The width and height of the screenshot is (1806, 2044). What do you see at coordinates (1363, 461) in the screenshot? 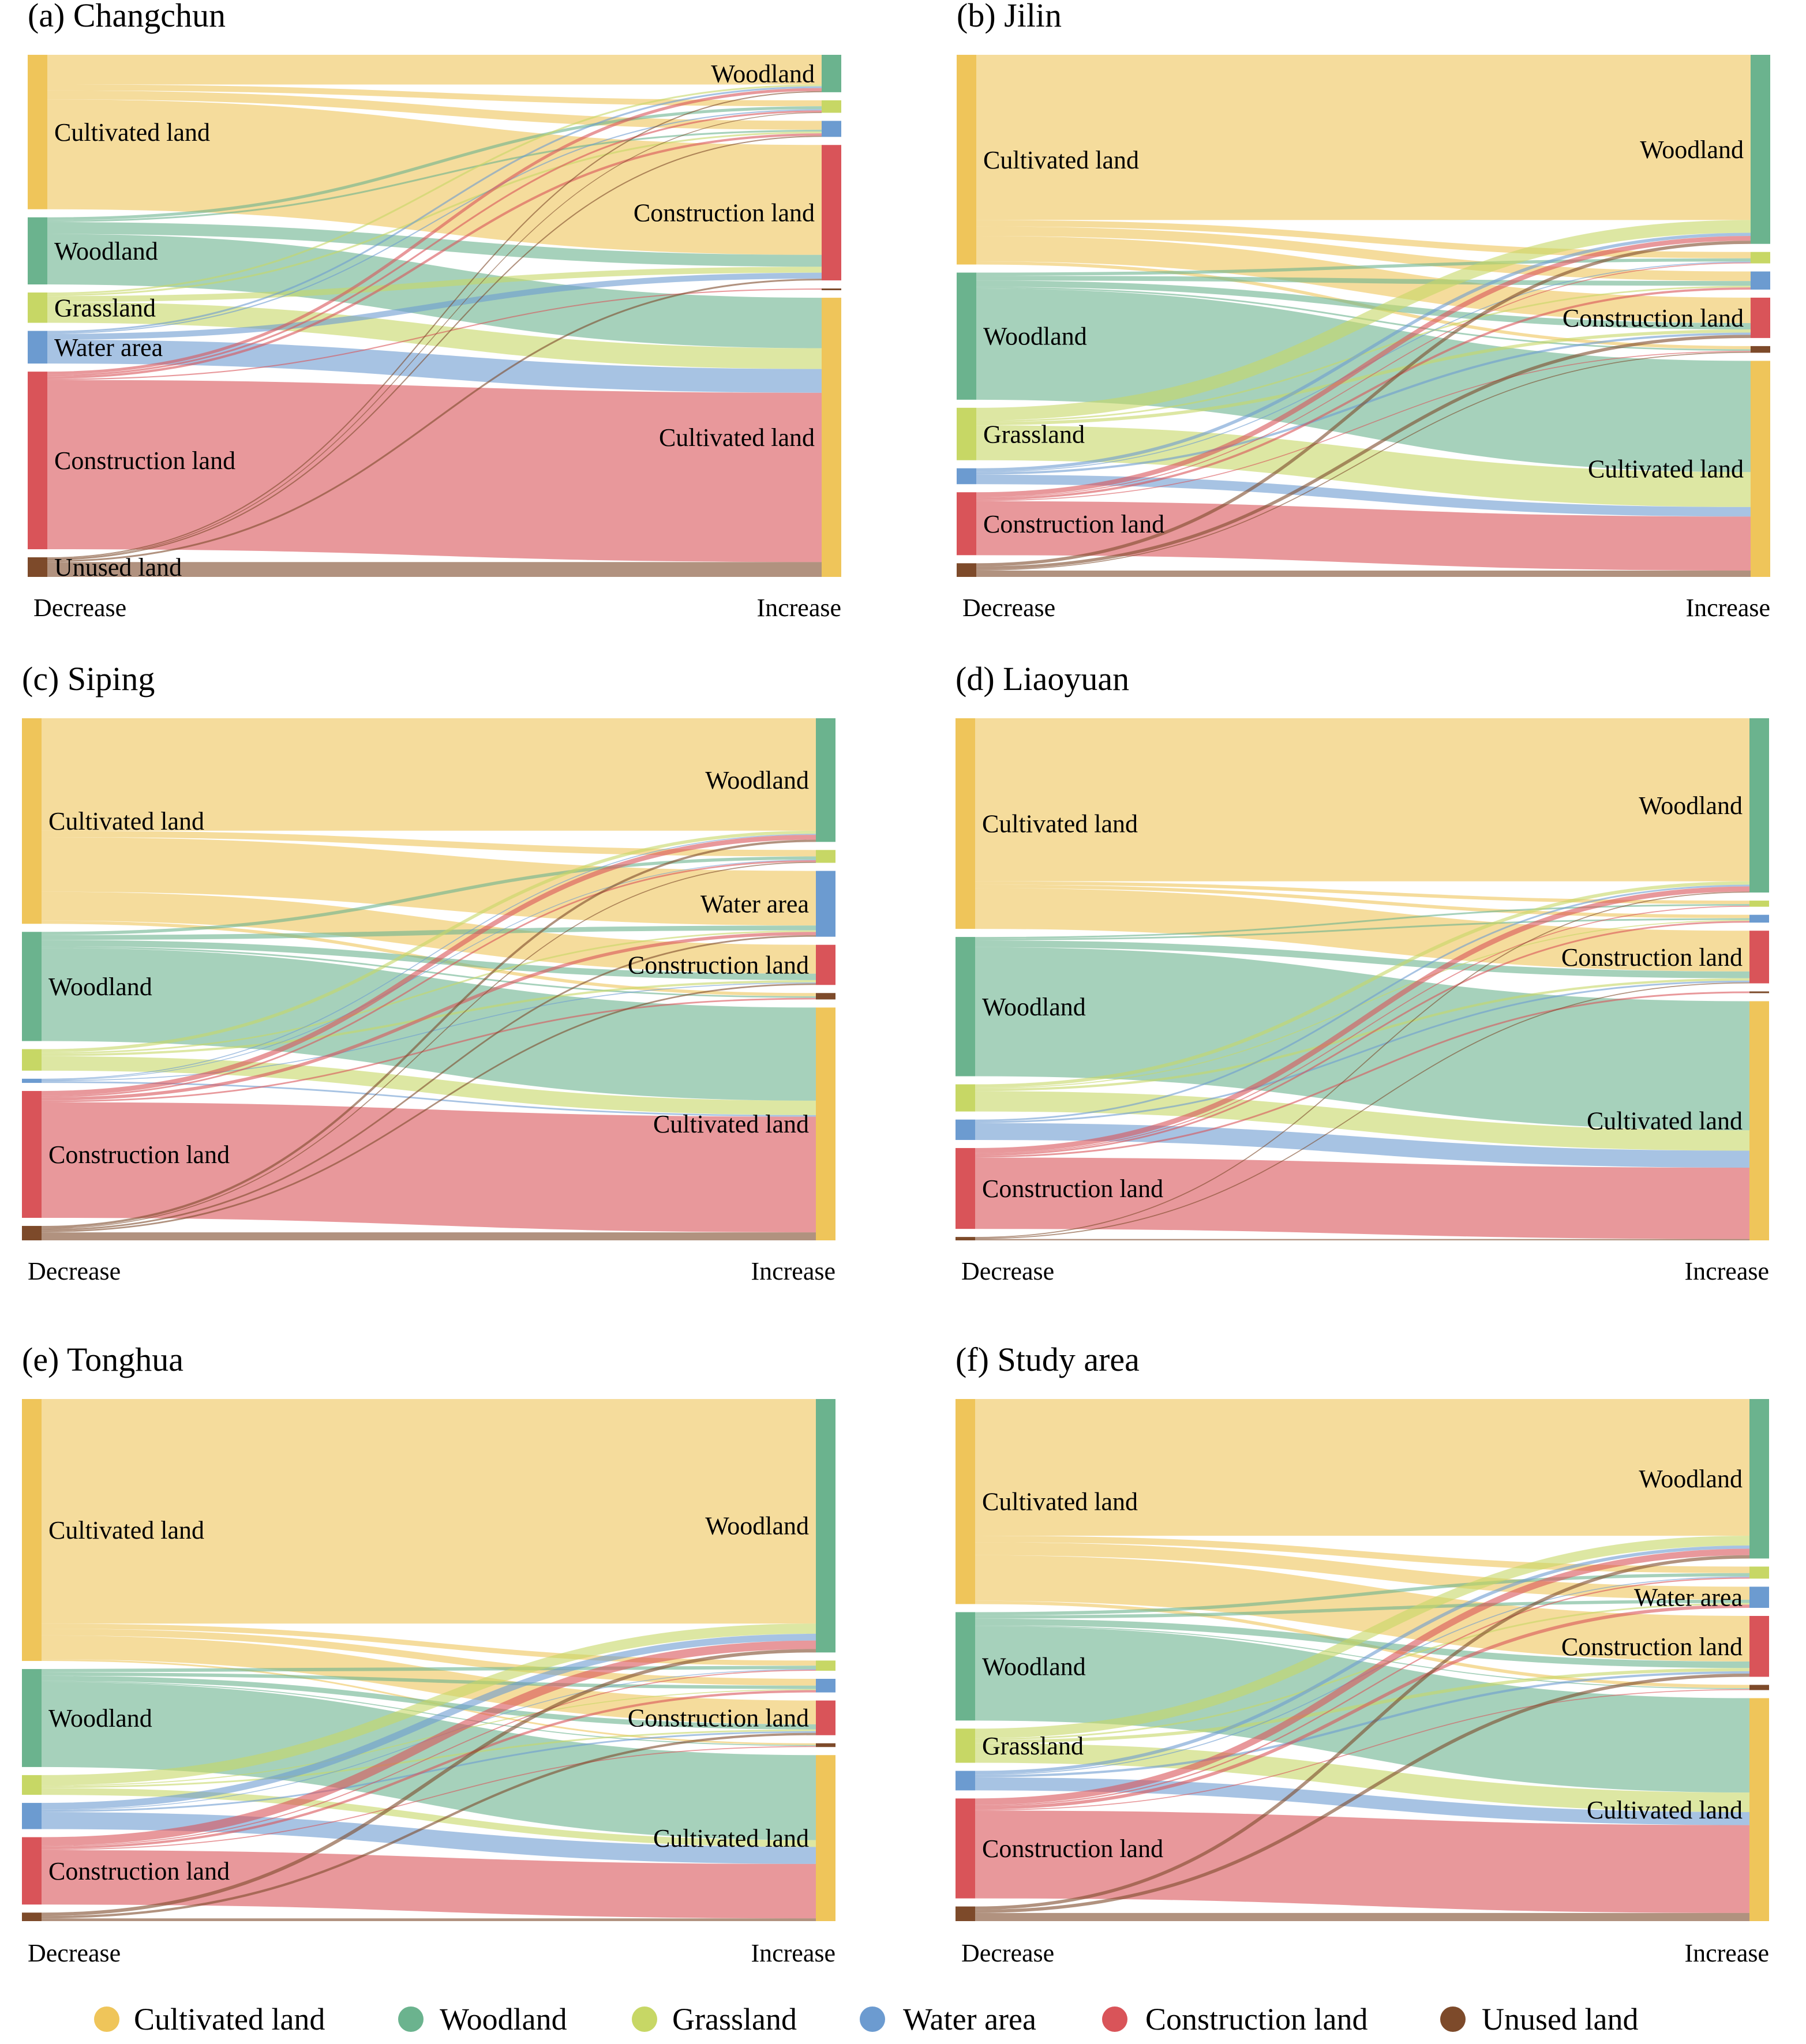
I see `link-unused-land-to-unused-land` at bounding box center [1363, 461].